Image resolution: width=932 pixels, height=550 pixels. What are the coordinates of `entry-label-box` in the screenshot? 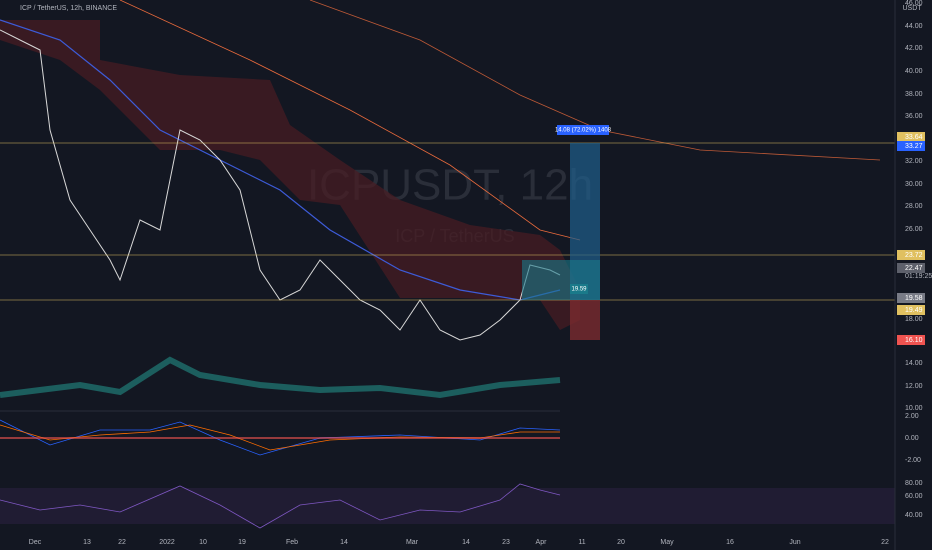 It's located at (579, 289).